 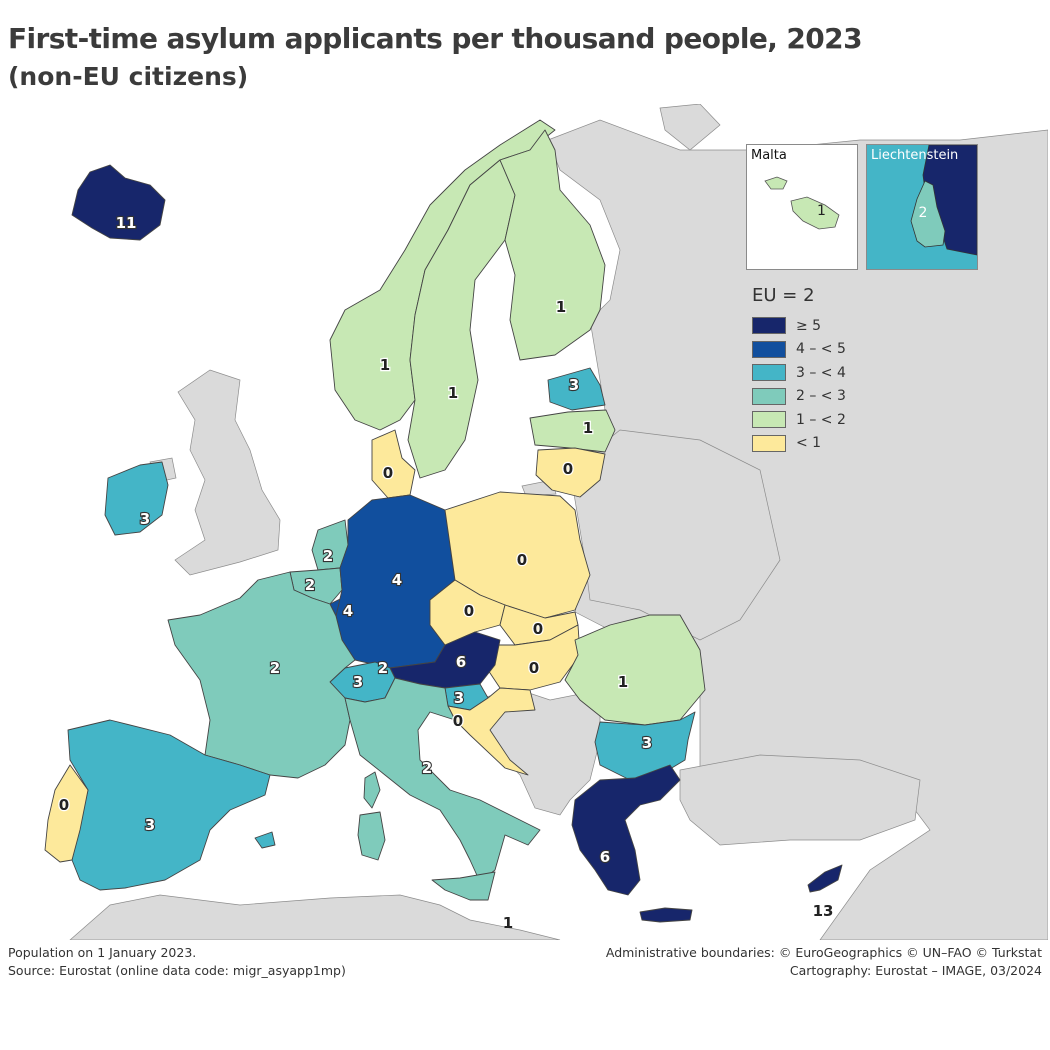 What do you see at coordinates (427, 768) in the screenshot?
I see `label-italy: 2` at bounding box center [427, 768].